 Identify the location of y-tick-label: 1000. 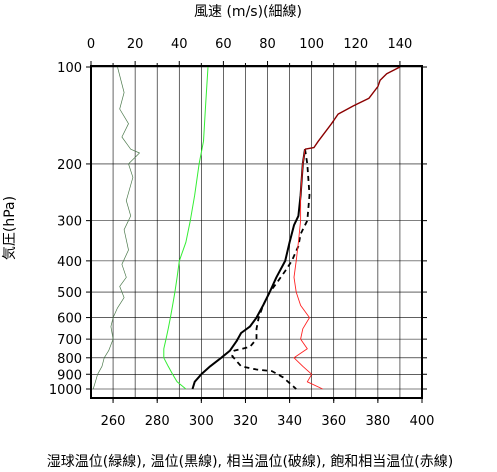
(65, 390).